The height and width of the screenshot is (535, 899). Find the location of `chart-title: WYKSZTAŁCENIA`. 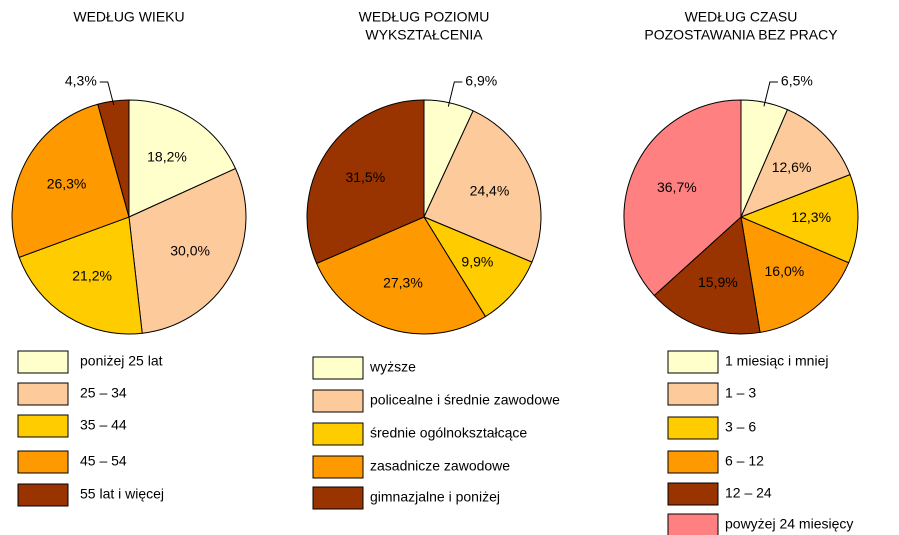

chart-title: WYKSZTAŁCENIA is located at coordinates (424, 35).